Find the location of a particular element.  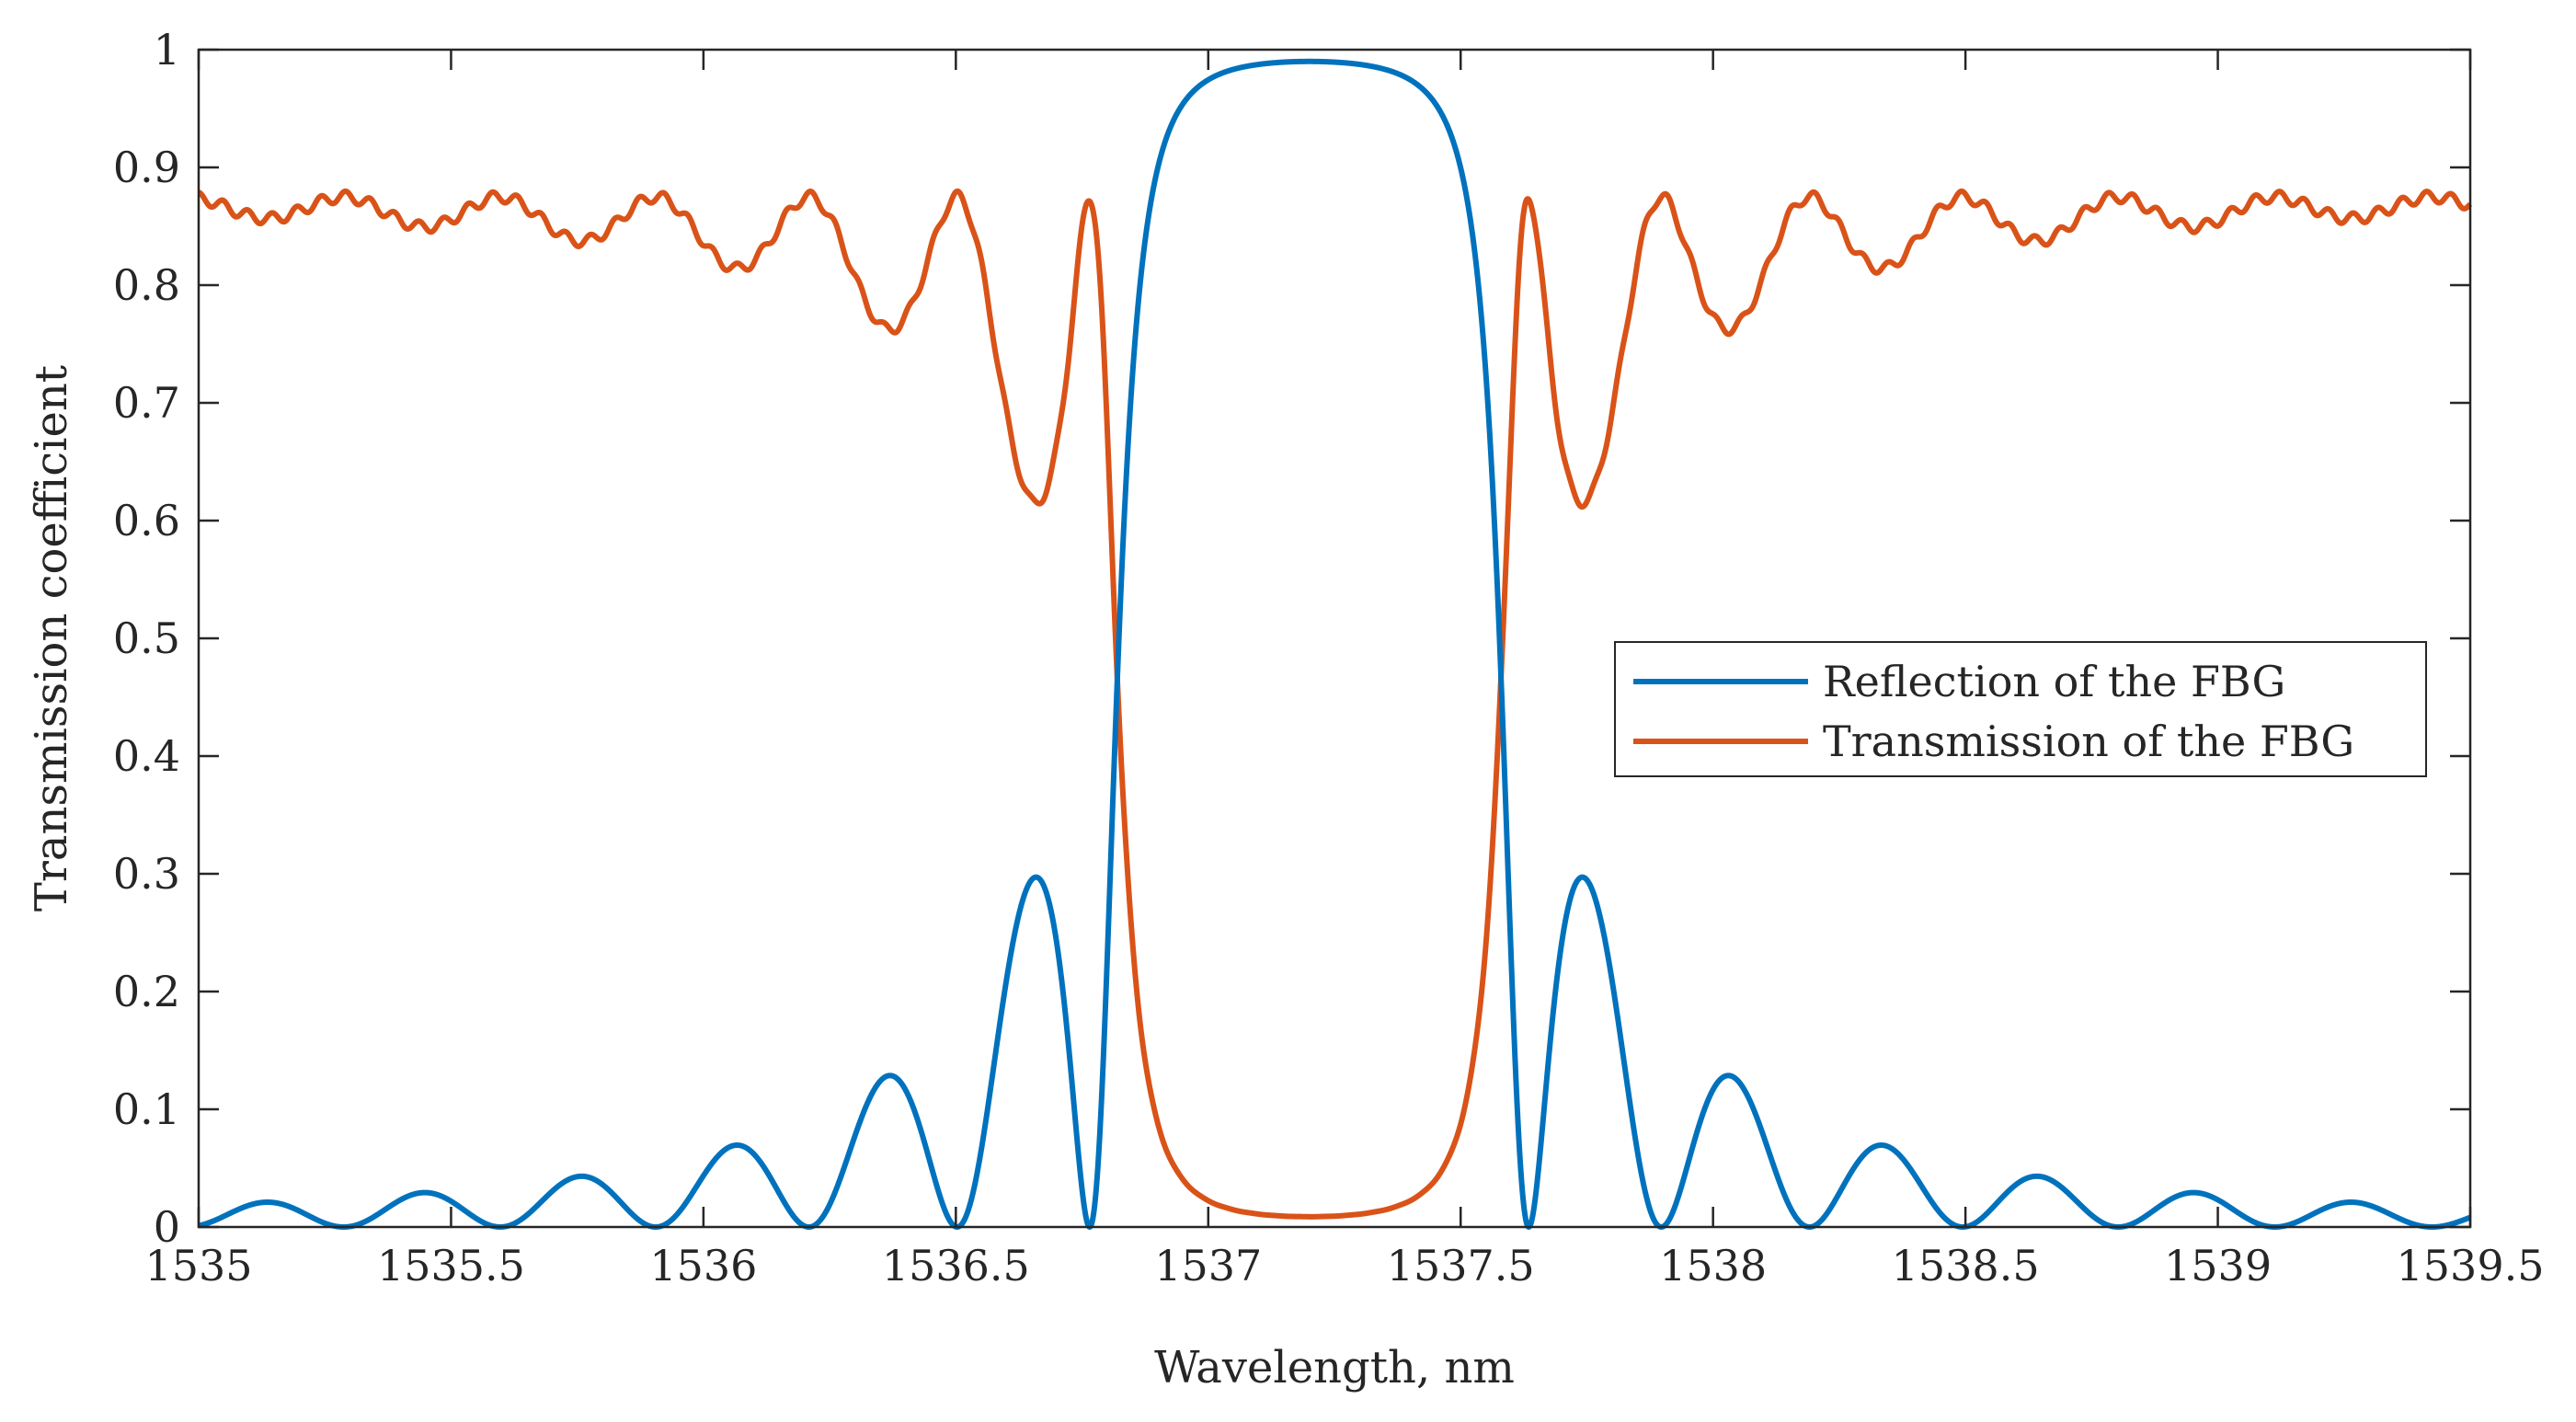

y-tick-label-0.4: 0.4 is located at coordinates (147, 756).